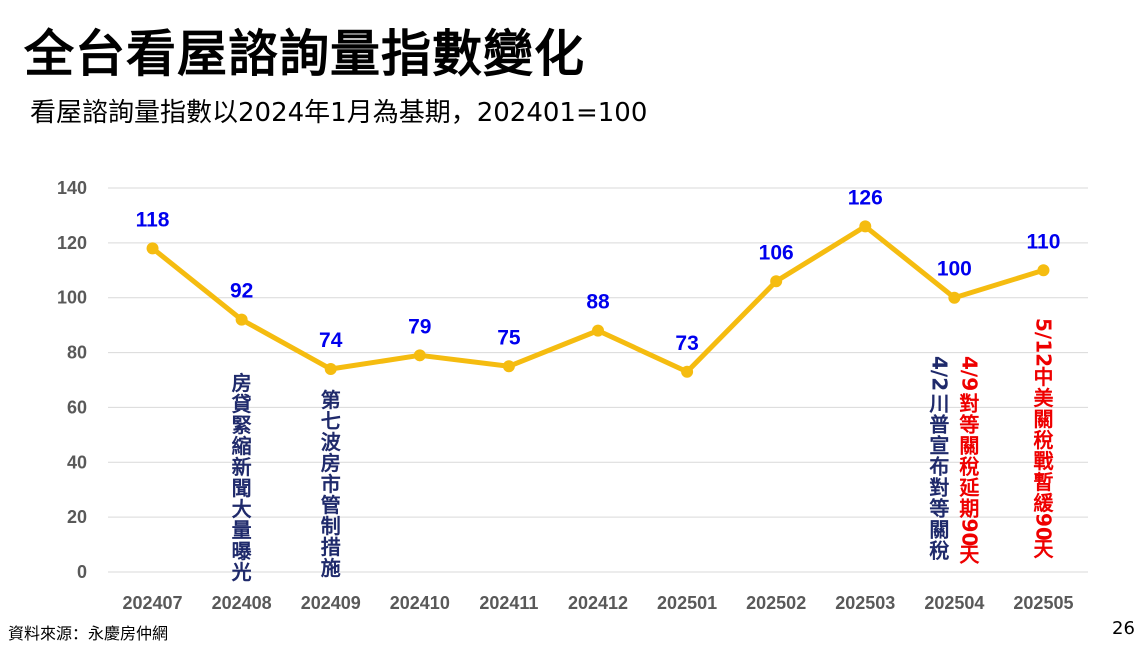 This screenshot has height=645, width=1144. What do you see at coordinates (969, 488) in the screenshot?
I see `annotation-glyph: 延` at bounding box center [969, 488].